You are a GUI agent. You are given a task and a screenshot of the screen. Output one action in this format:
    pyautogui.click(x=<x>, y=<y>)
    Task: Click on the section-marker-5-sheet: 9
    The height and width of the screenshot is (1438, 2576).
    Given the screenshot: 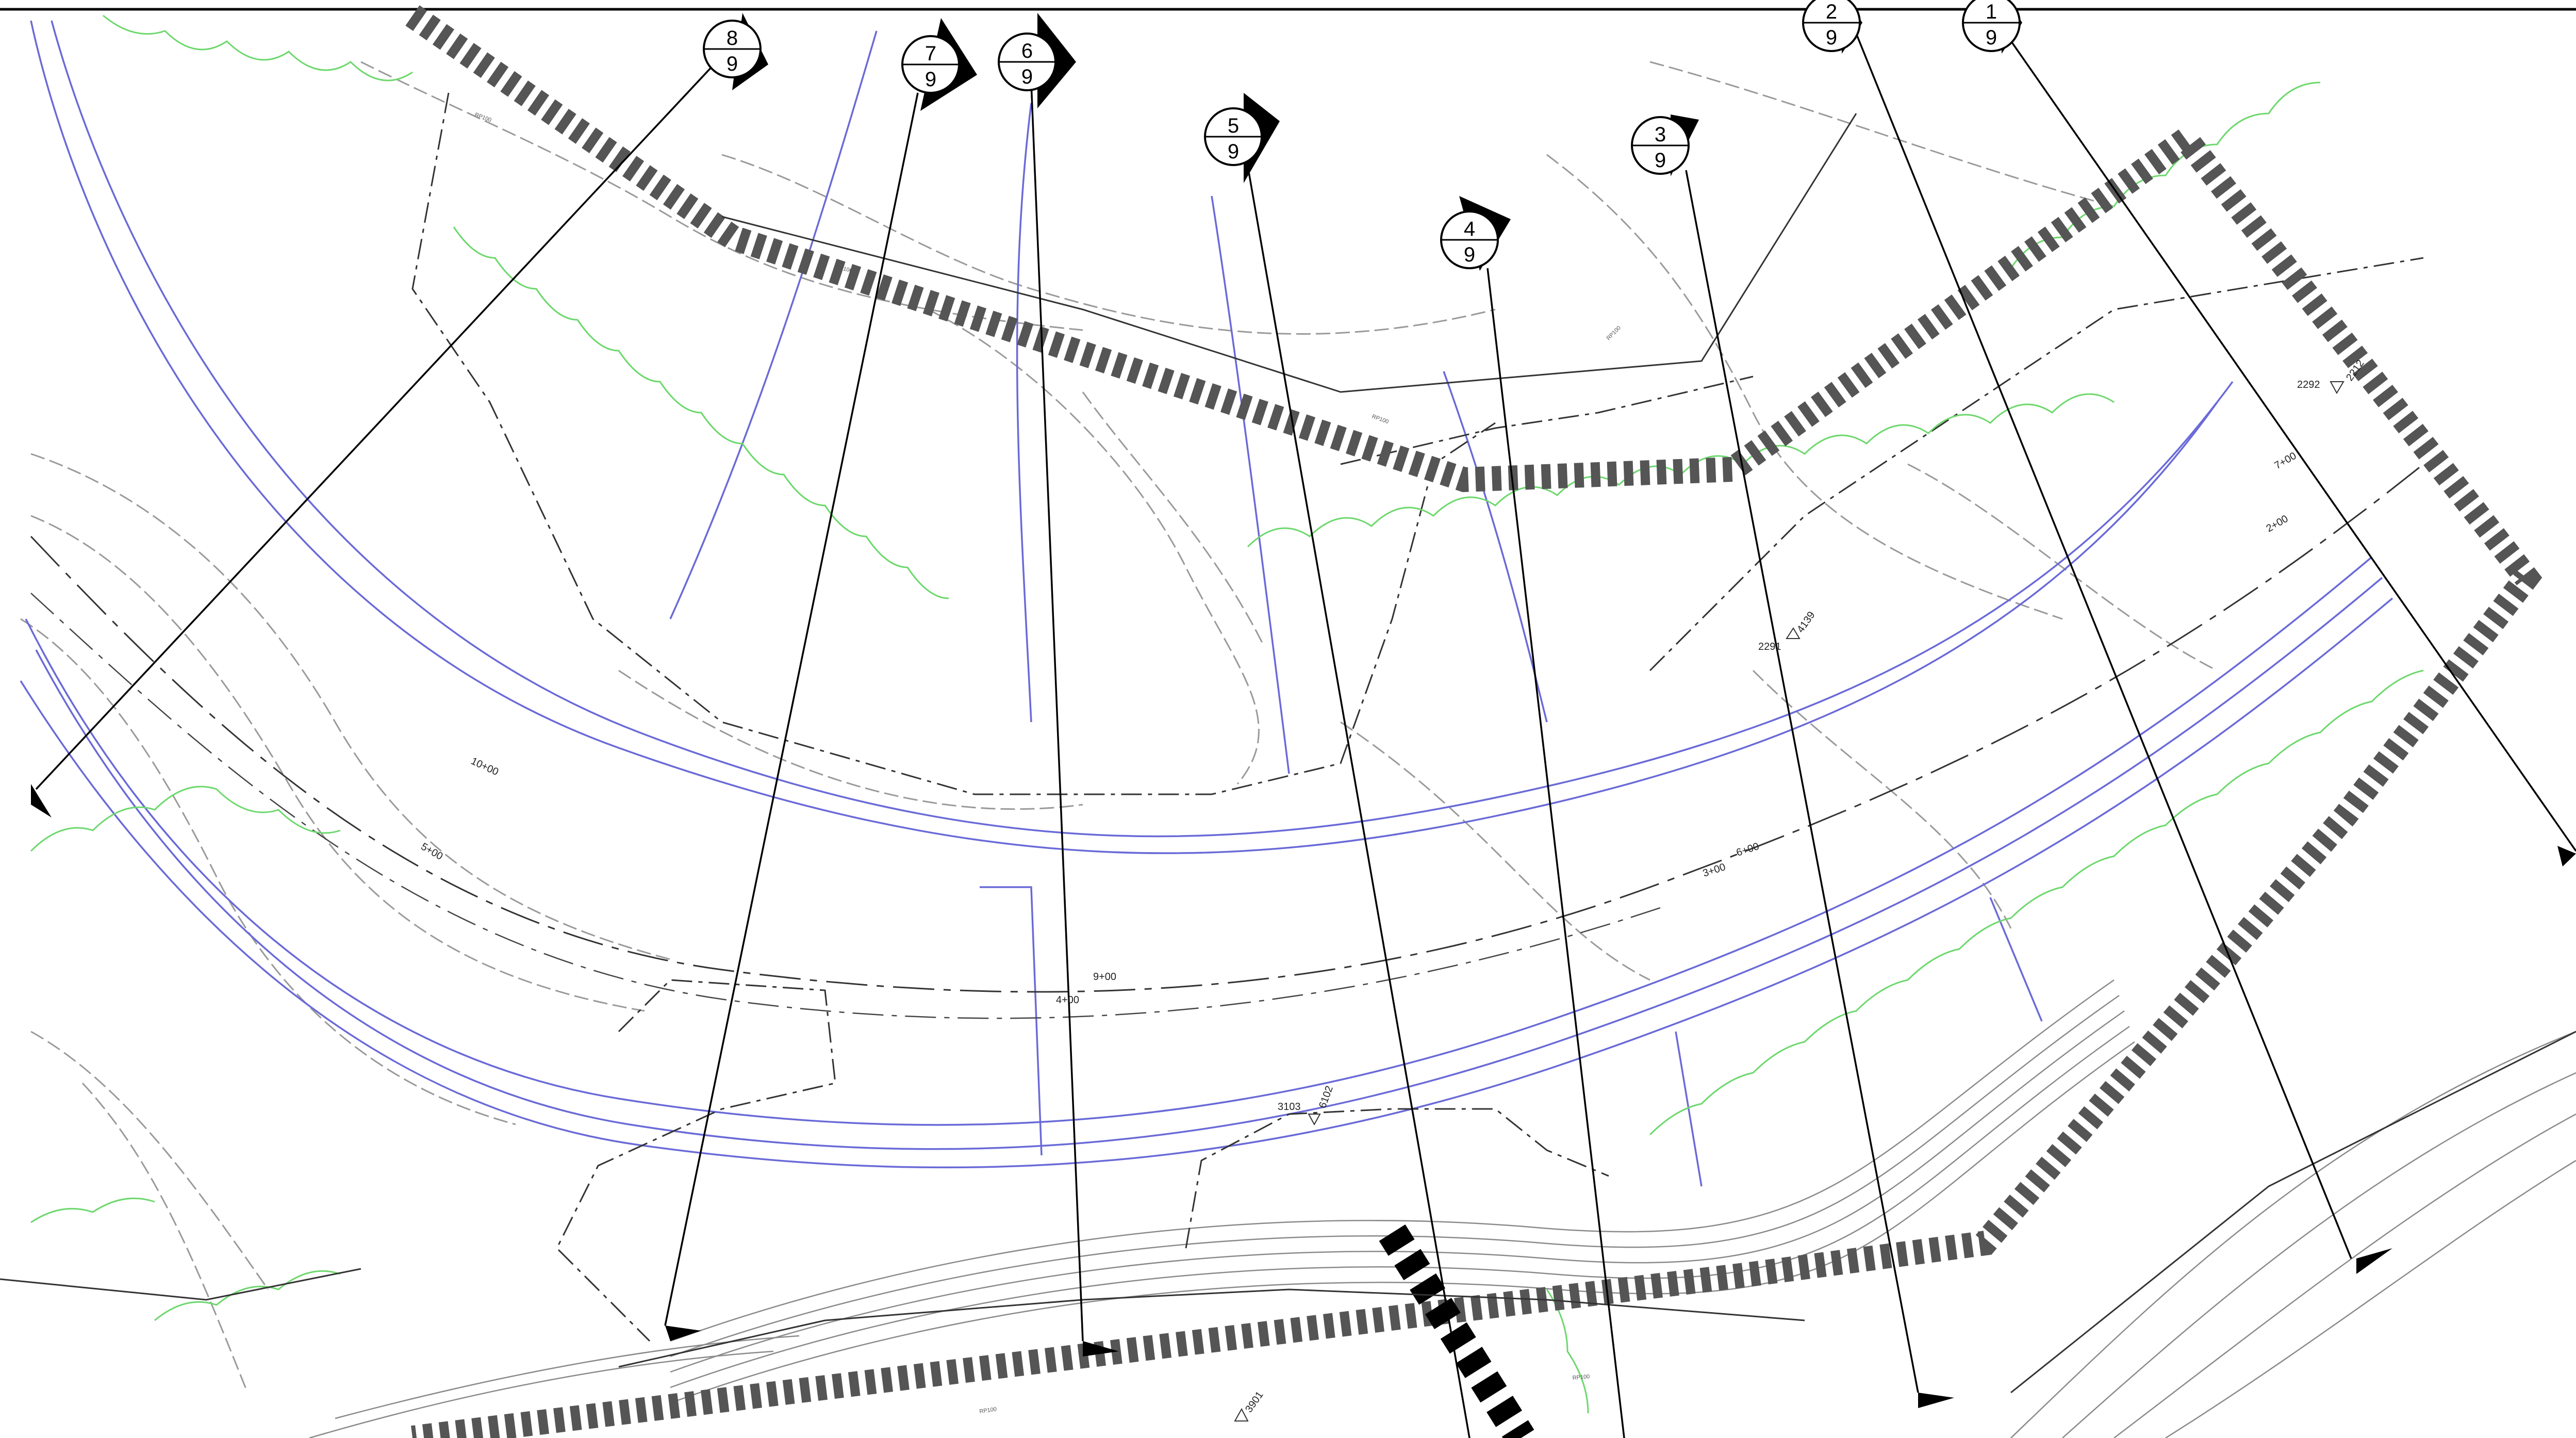 What is the action you would take?
    pyautogui.click(x=1233, y=151)
    